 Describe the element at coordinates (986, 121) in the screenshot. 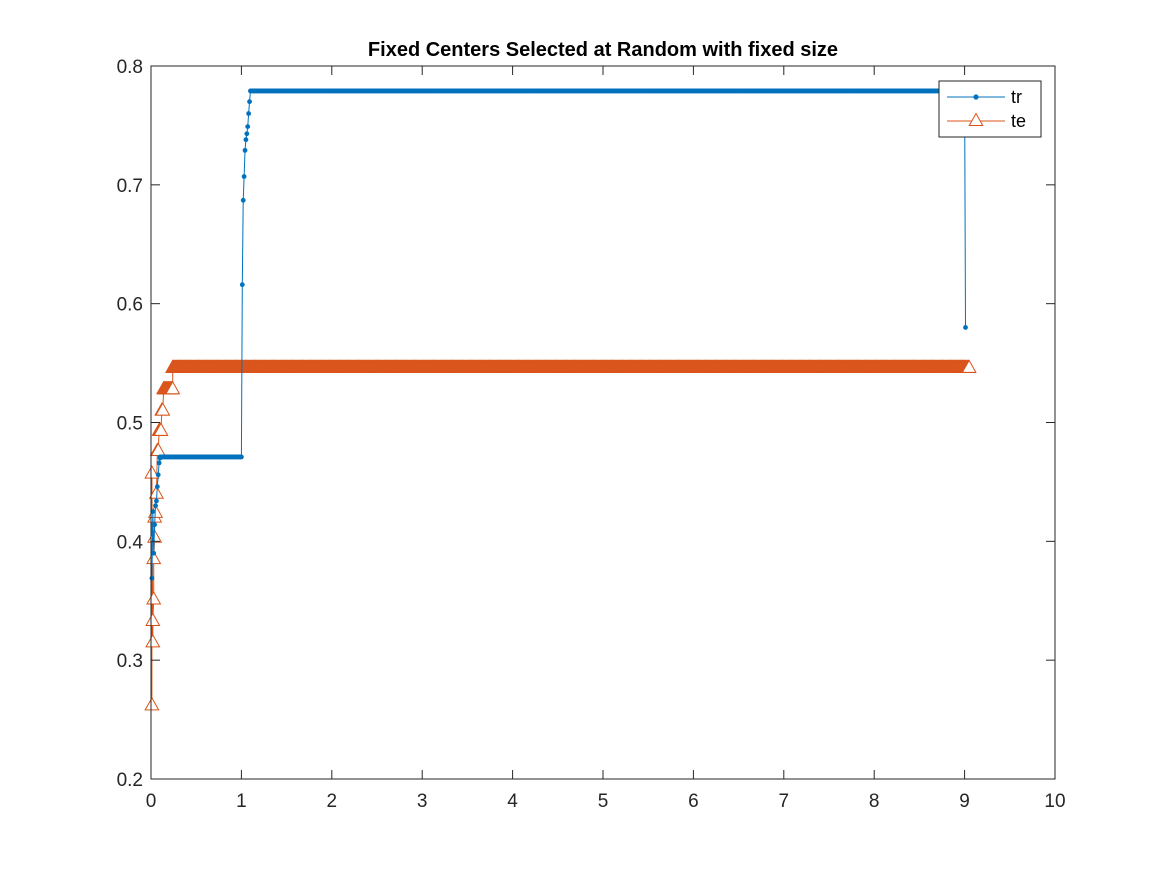

I see `legend-entry-te: te` at that location.